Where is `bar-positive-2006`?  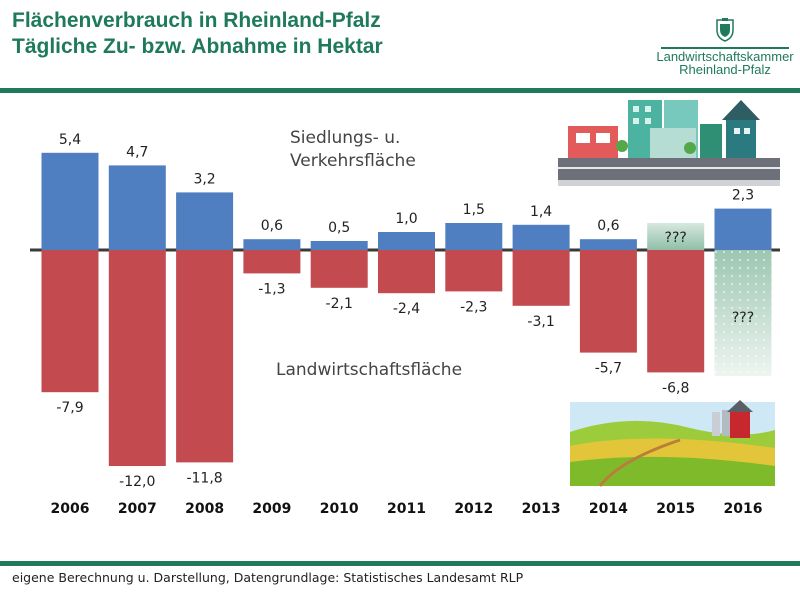 bar-positive-2006 is located at coordinates (70, 201).